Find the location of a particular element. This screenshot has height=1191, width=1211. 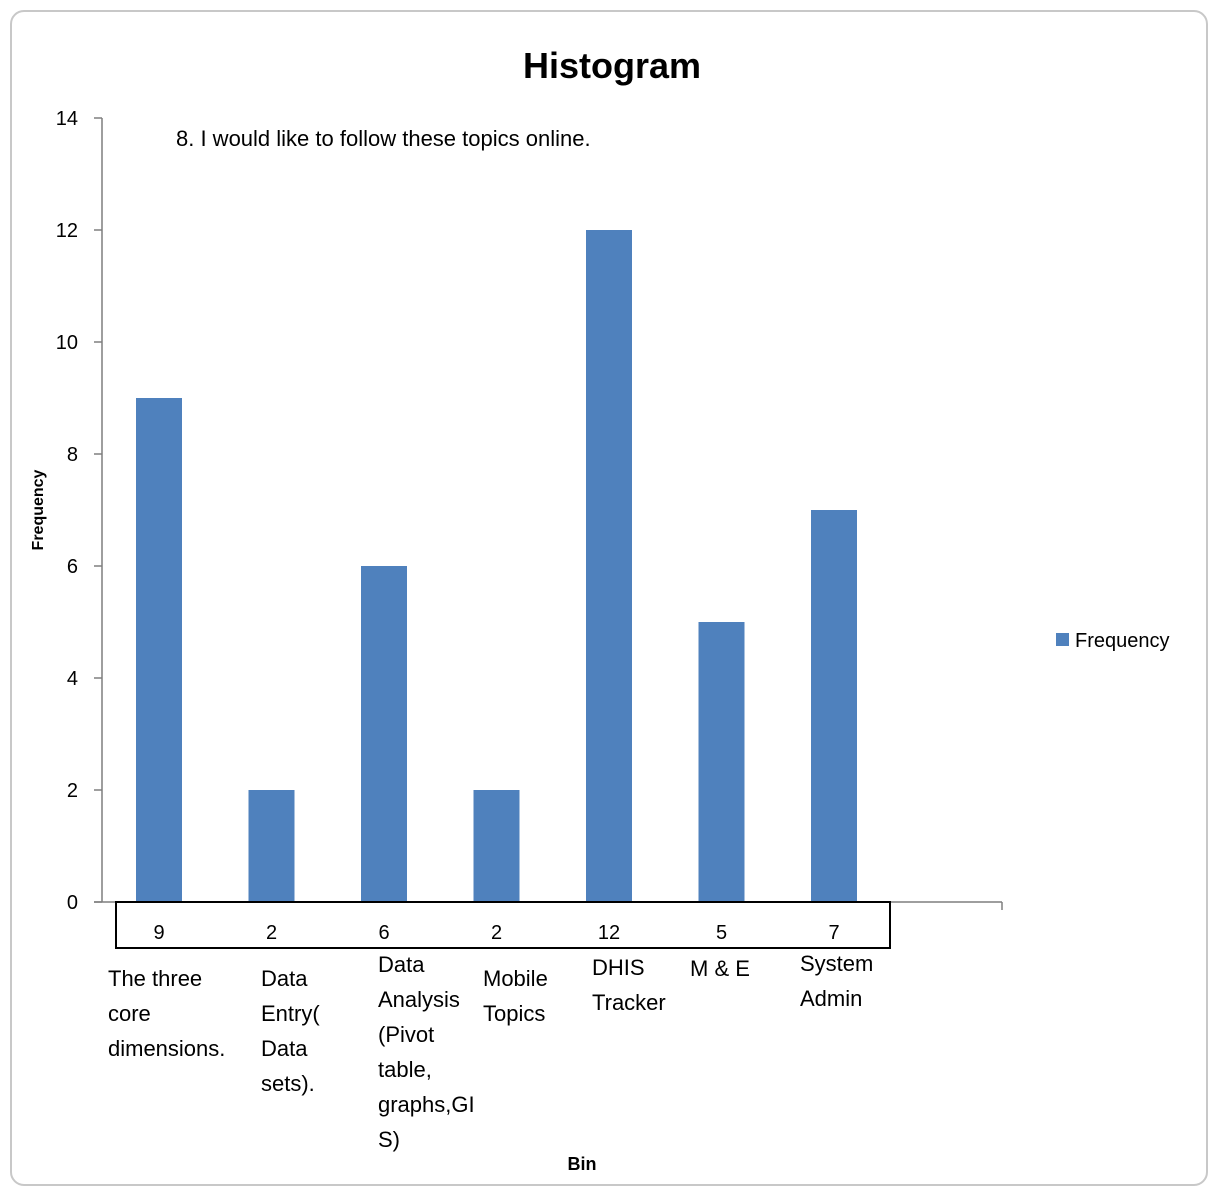

category-label: Data Entry(Data sets). is located at coordinates (290, 1031).